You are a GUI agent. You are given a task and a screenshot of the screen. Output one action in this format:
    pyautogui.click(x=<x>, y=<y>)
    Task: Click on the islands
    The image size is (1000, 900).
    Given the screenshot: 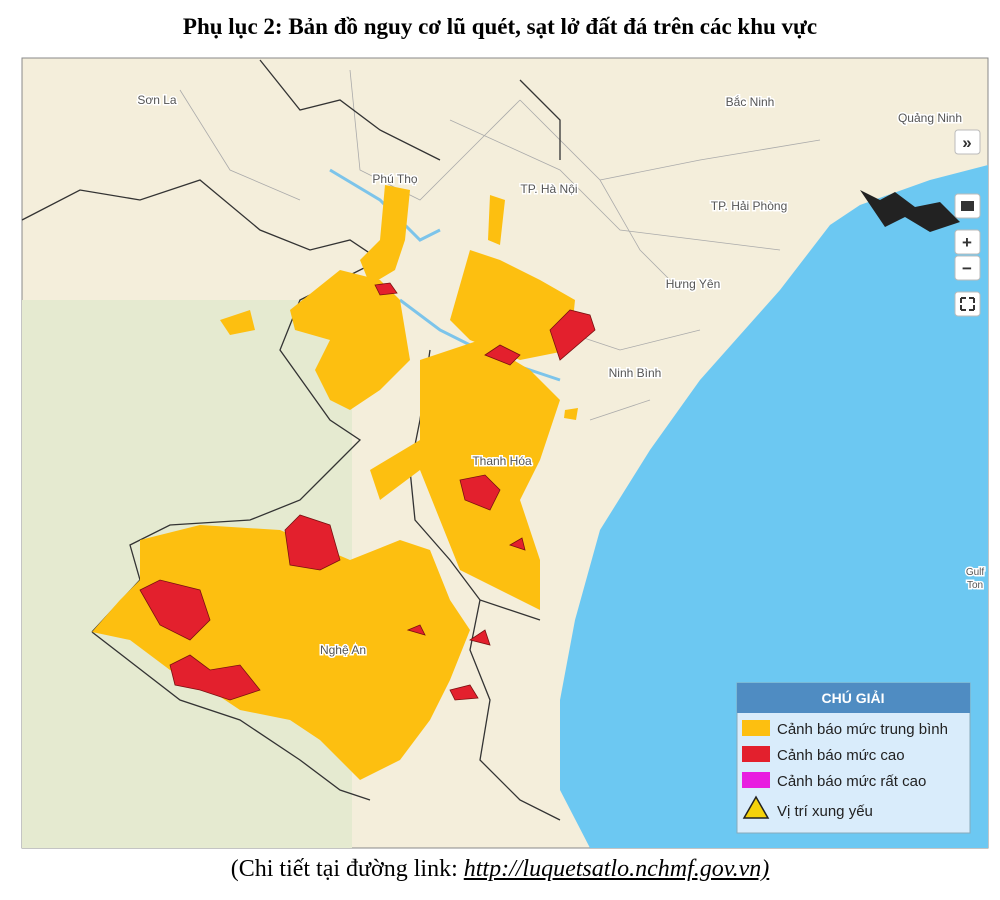 What is the action you would take?
    pyautogui.click(x=910, y=211)
    